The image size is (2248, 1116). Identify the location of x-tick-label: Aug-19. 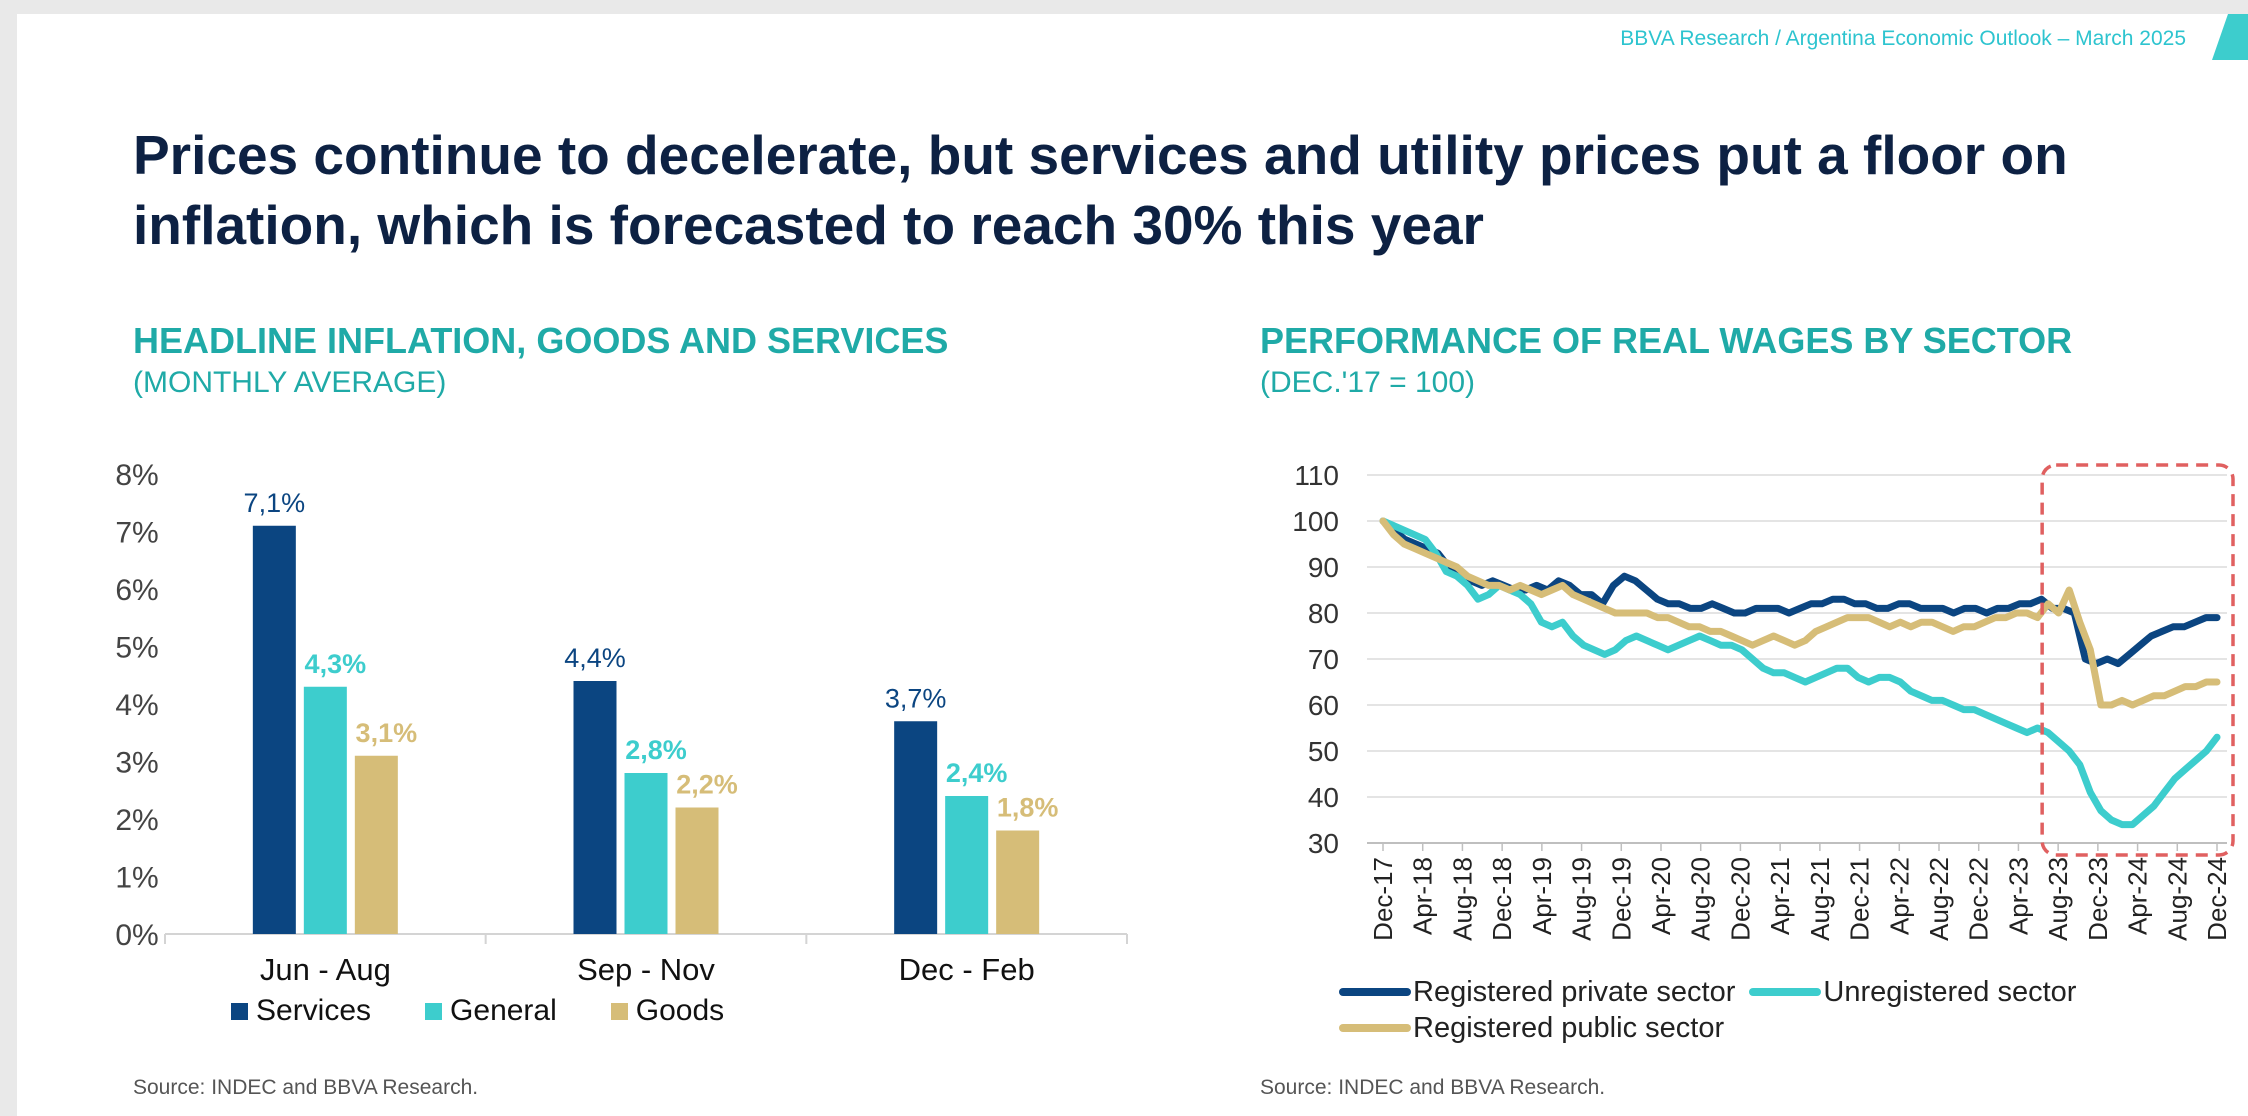
(1582, 899).